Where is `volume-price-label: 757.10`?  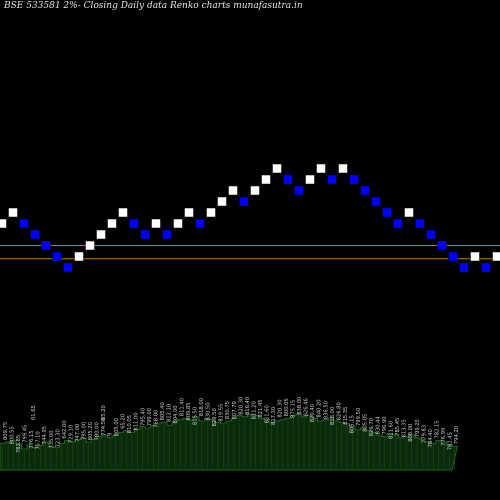 volume-price-label: 757.10 is located at coordinates (39, 440).